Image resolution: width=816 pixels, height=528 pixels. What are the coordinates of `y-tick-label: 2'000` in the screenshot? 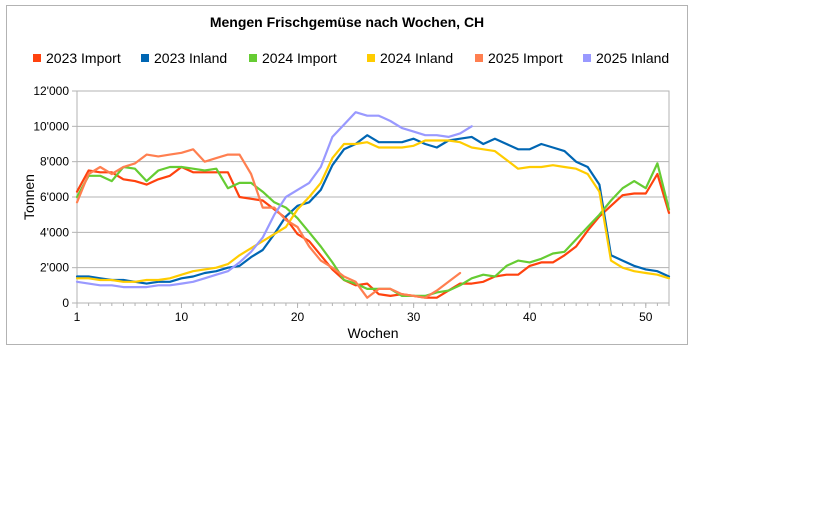 It's located at (54, 268).